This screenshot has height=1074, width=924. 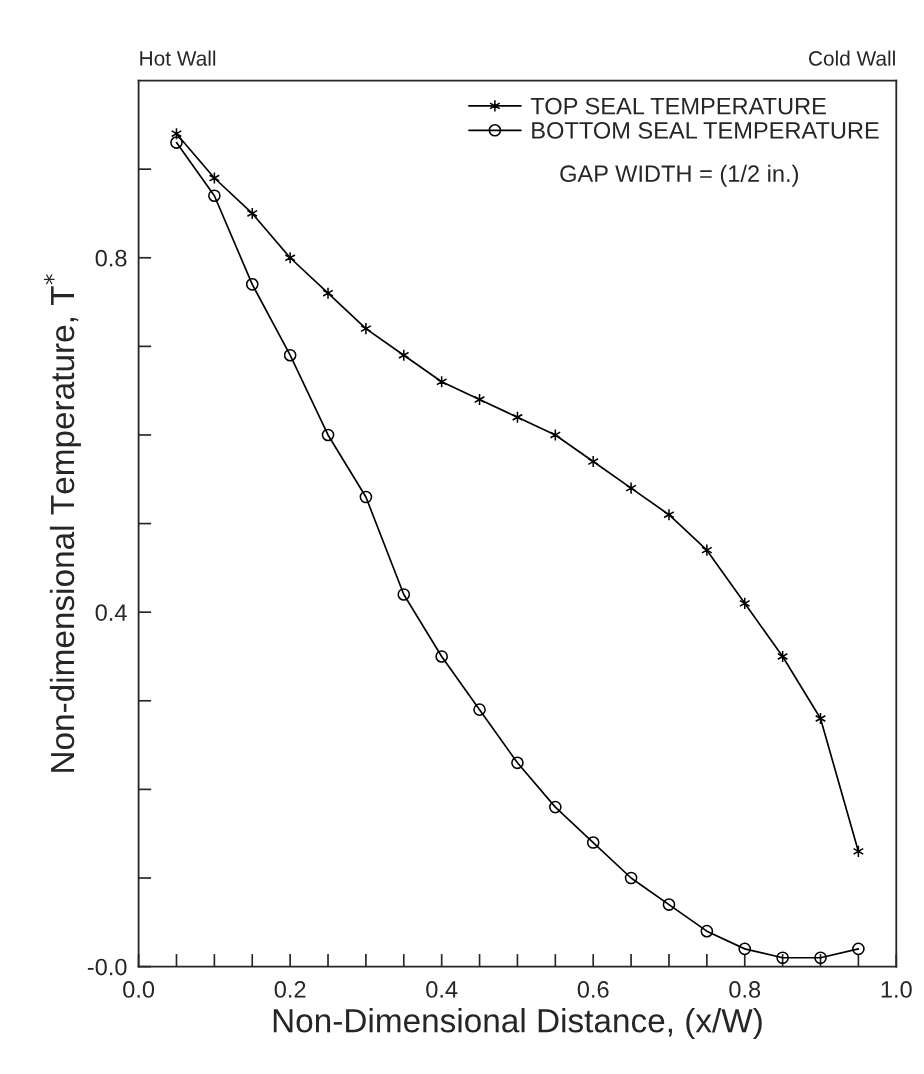 I want to click on x-tick-label: 0.2, so click(x=290, y=989).